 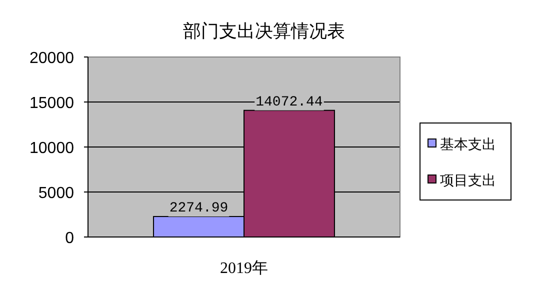 I want to click on y-tick-label: 10000, so click(x=52, y=148).